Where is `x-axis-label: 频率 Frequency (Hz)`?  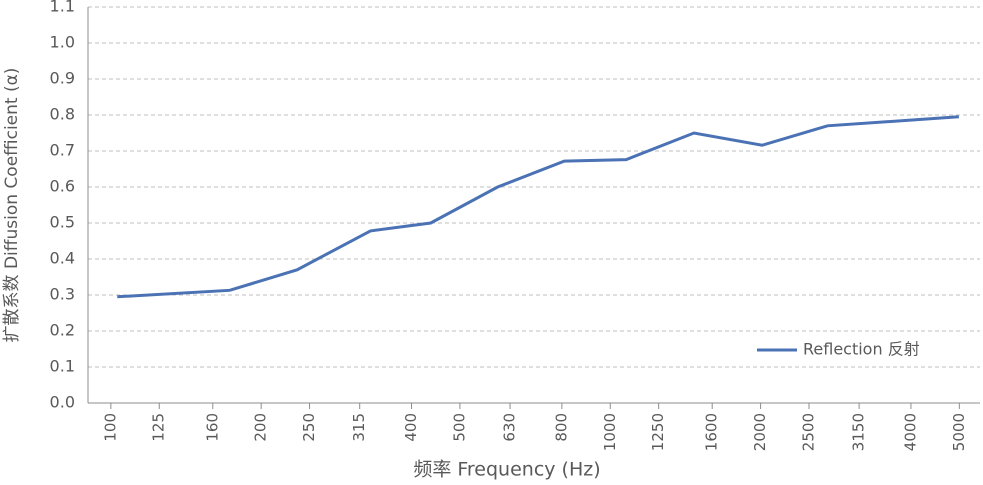
x-axis-label: 频率 Frequency (Hz) is located at coordinates (506, 470).